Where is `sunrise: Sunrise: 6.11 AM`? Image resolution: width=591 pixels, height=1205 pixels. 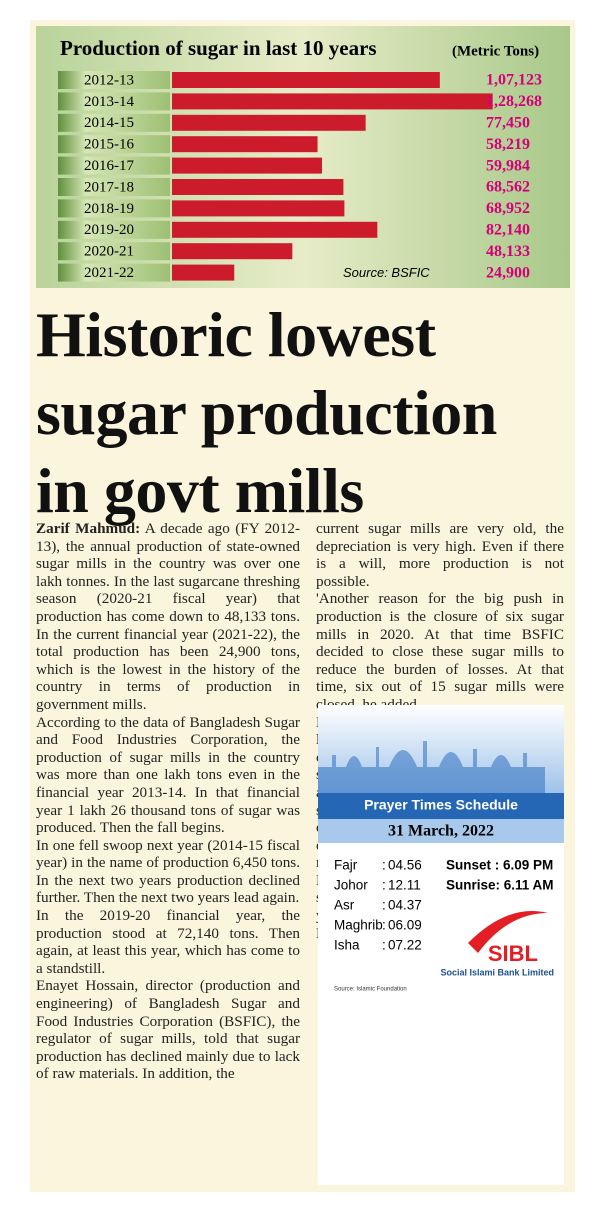 sunrise: Sunrise: 6.11 AM is located at coordinates (500, 885).